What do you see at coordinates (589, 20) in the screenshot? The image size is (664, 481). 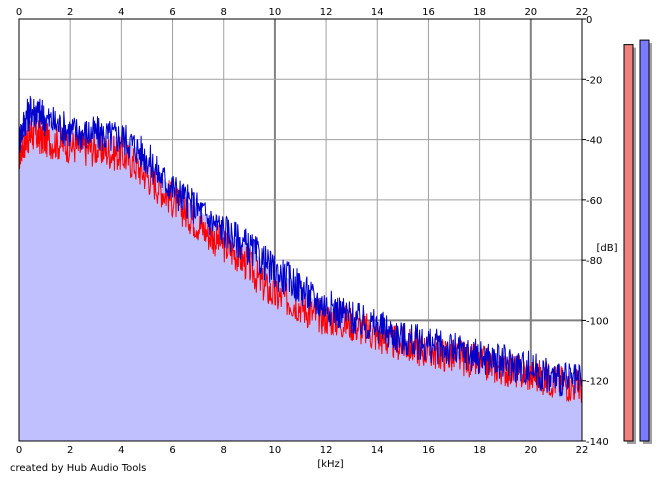 I see `y-tick-label: 0` at bounding box center [589, 20].